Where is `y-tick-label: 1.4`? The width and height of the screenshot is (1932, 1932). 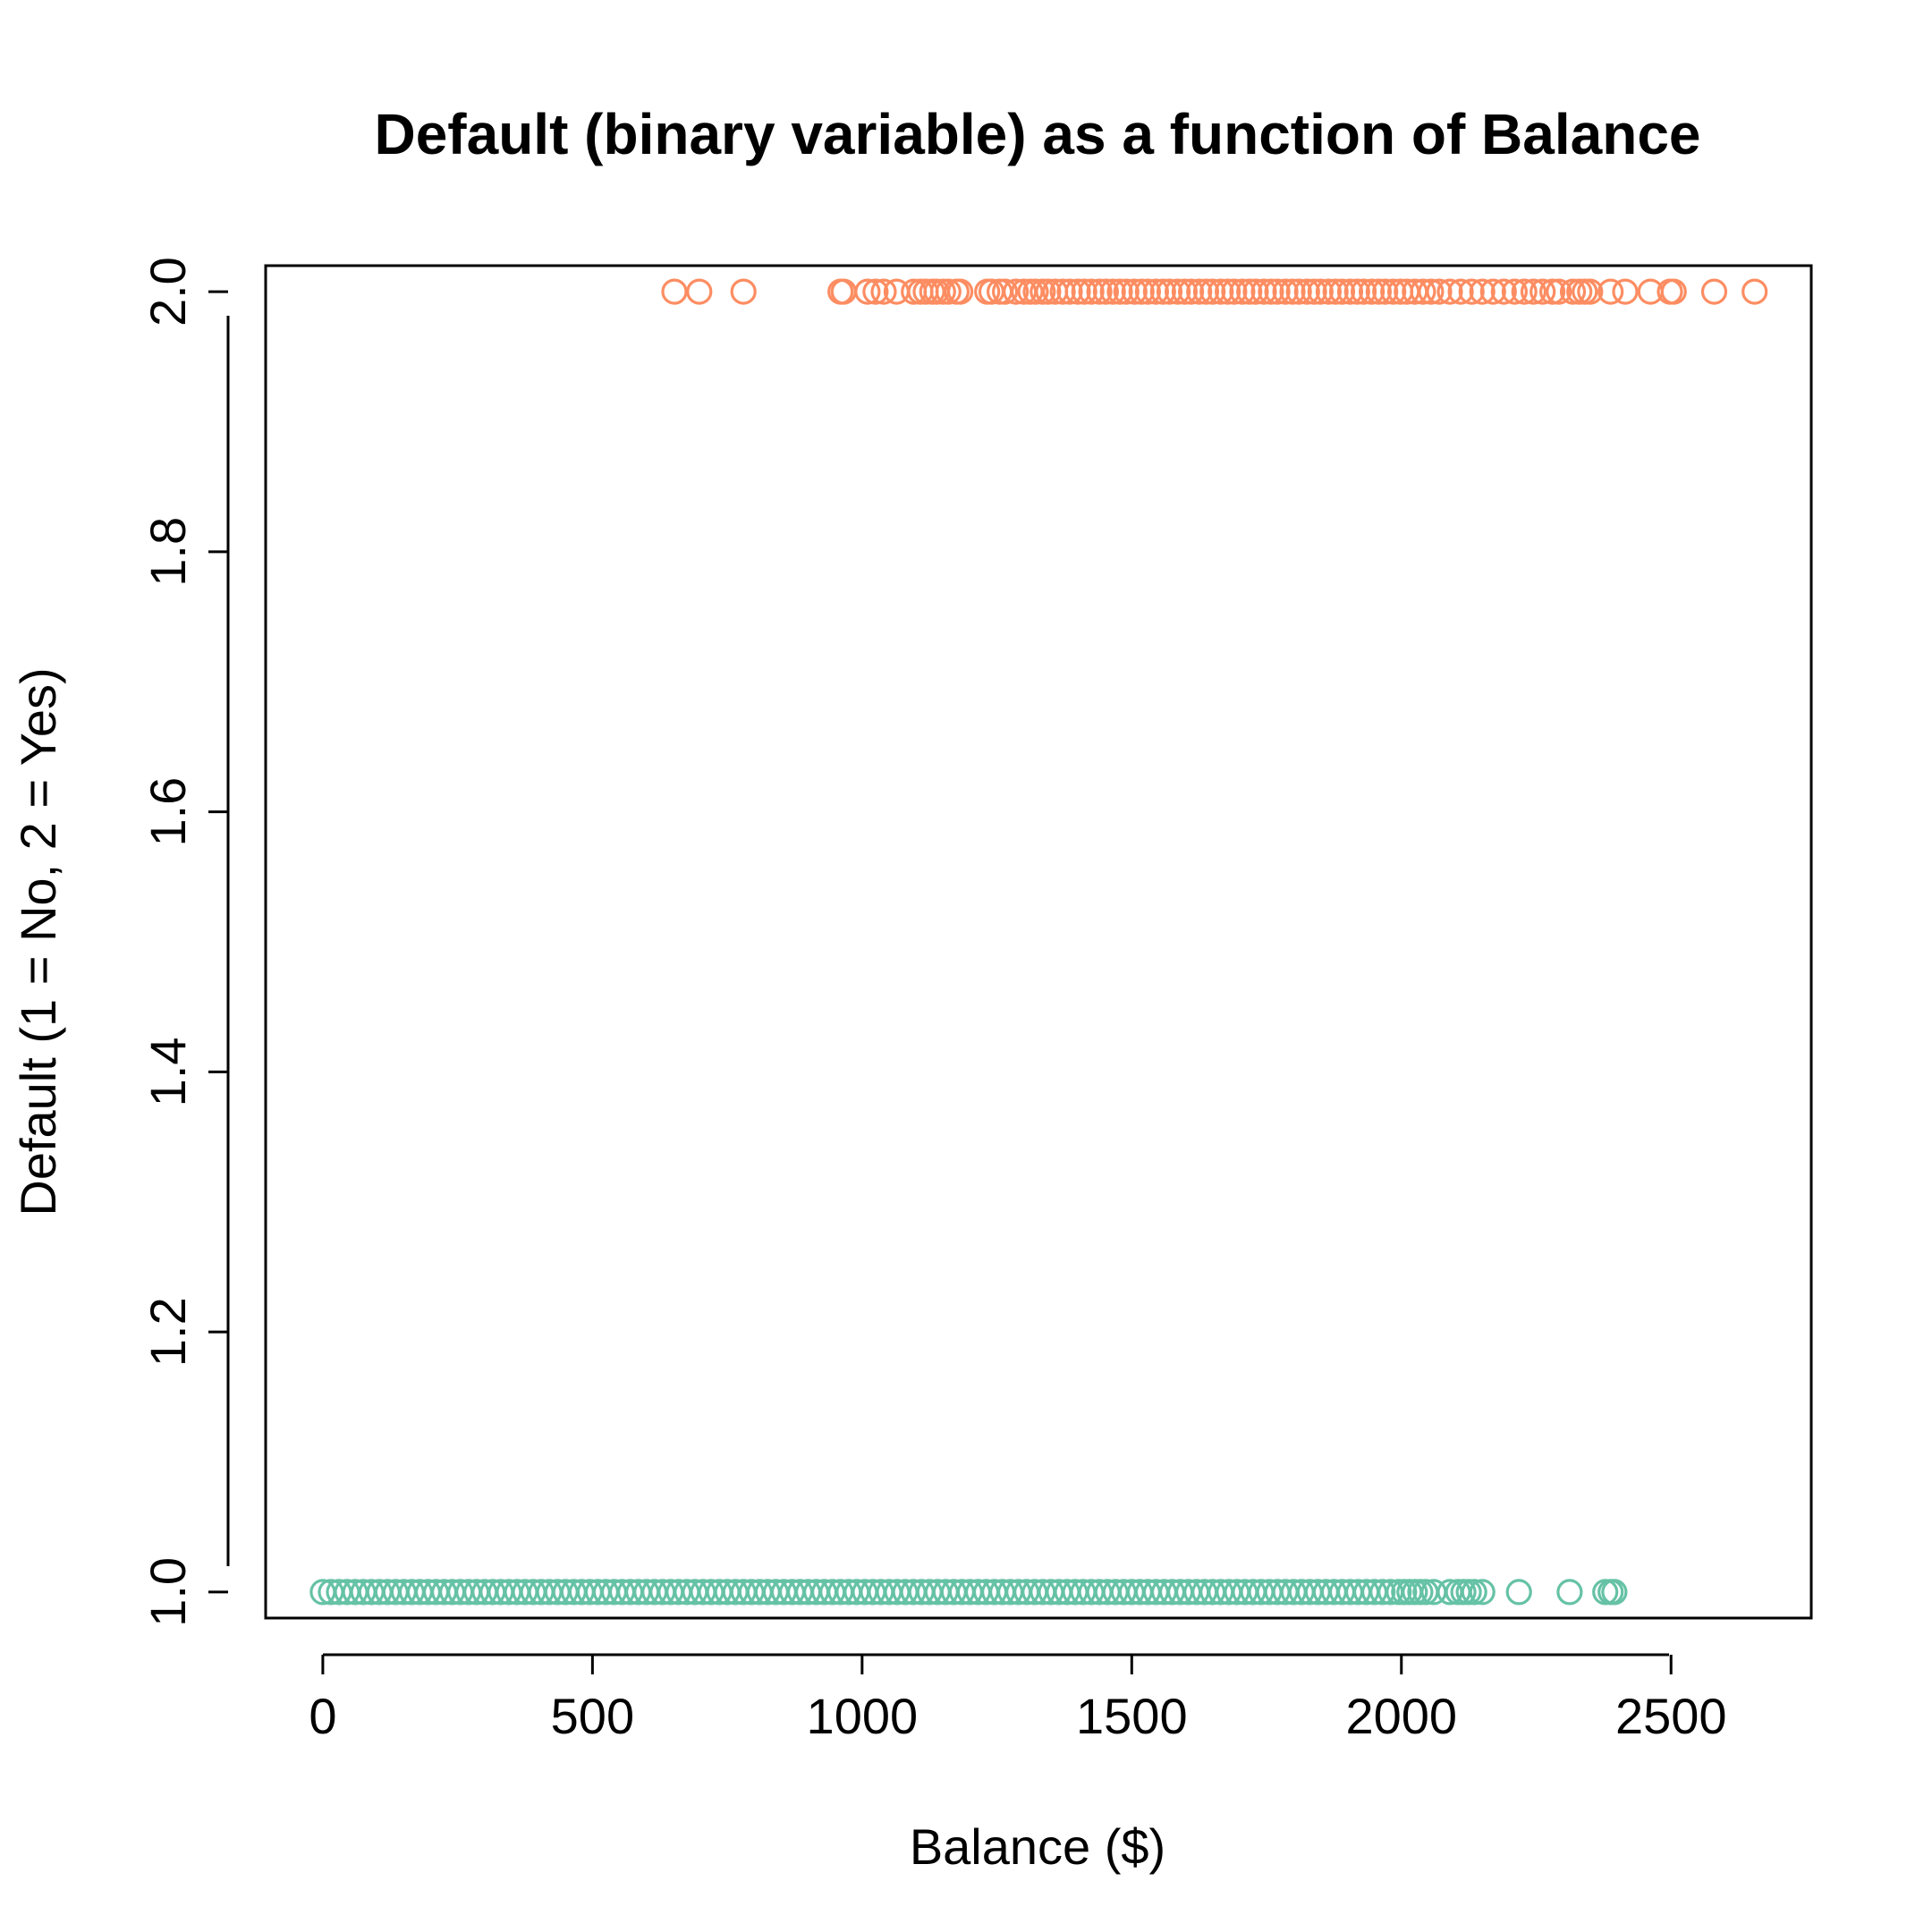
y-tick-label: 1.4 is located at coordinates (168, 1071).